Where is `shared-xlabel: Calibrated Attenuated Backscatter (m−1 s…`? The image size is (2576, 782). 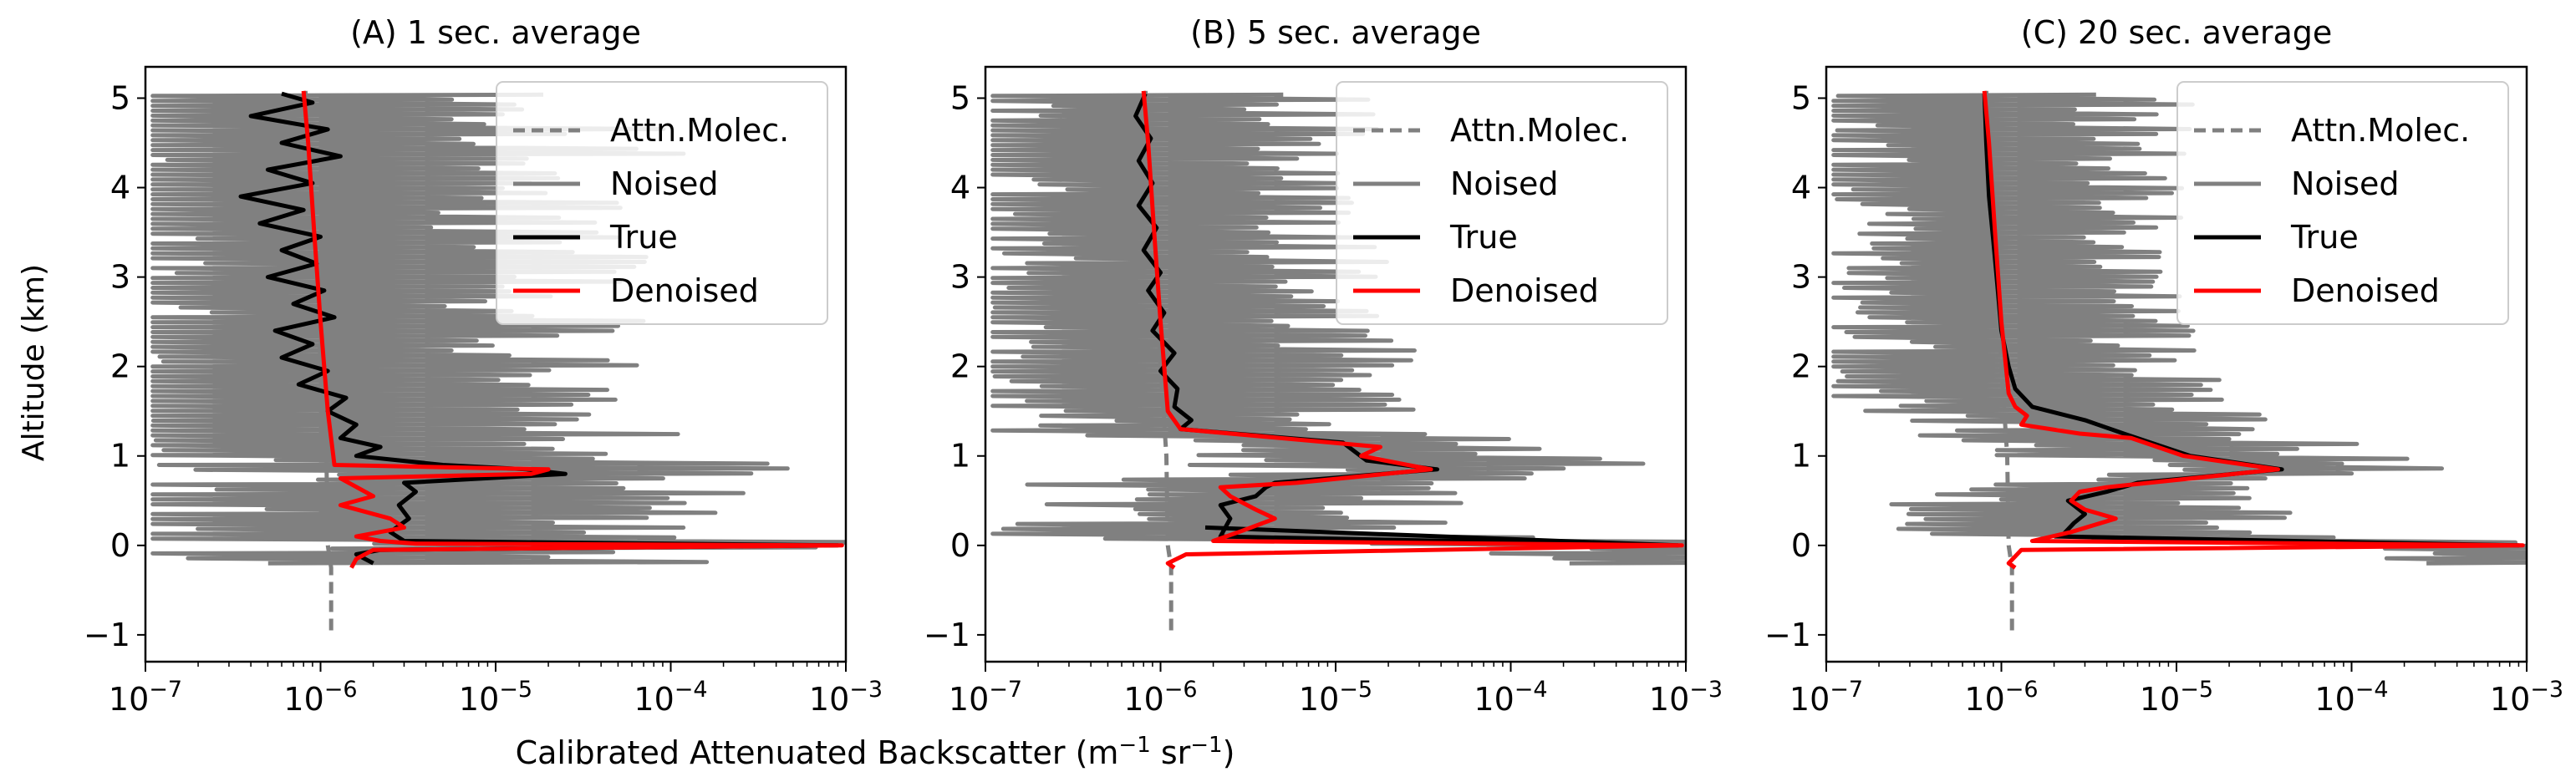 shared-xlabel: Calibrated Attenuated Backscatter (m−1 s… is located at coordinates (875, 752).